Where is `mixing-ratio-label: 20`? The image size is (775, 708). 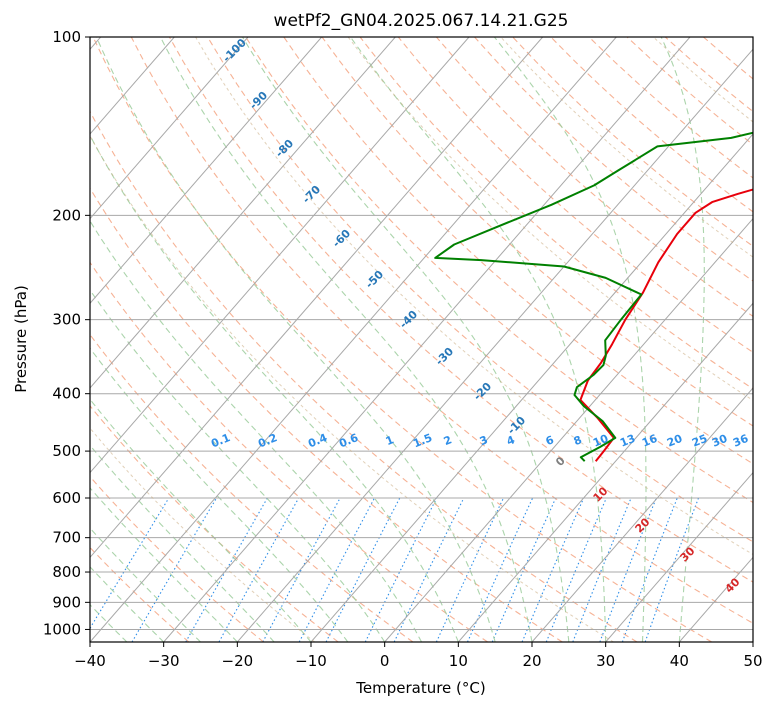
mixing-ratio-label: 20 is located at coordinates (674, 441).